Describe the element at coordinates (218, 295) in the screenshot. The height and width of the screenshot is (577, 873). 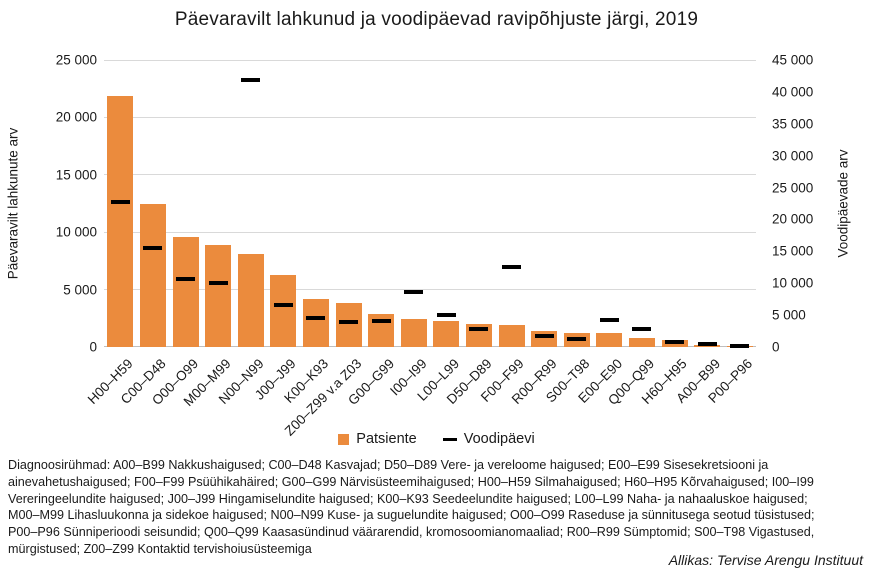
I see `bar-m00–m99` at that location.